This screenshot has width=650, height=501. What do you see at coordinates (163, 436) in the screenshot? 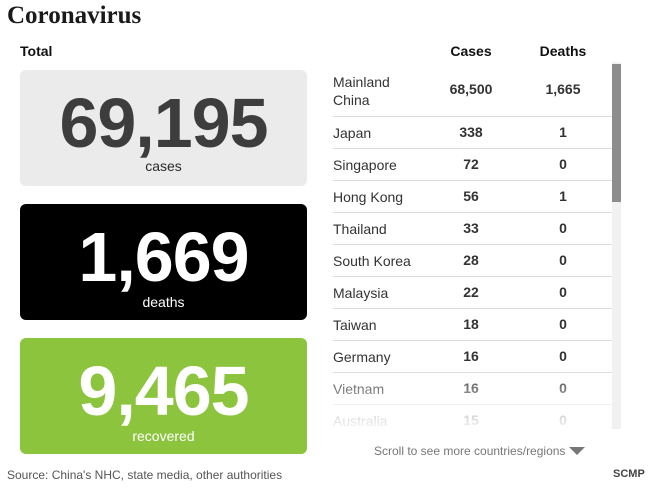
I see `total-recovered-label: recovered` at bounding box center [163, 436].